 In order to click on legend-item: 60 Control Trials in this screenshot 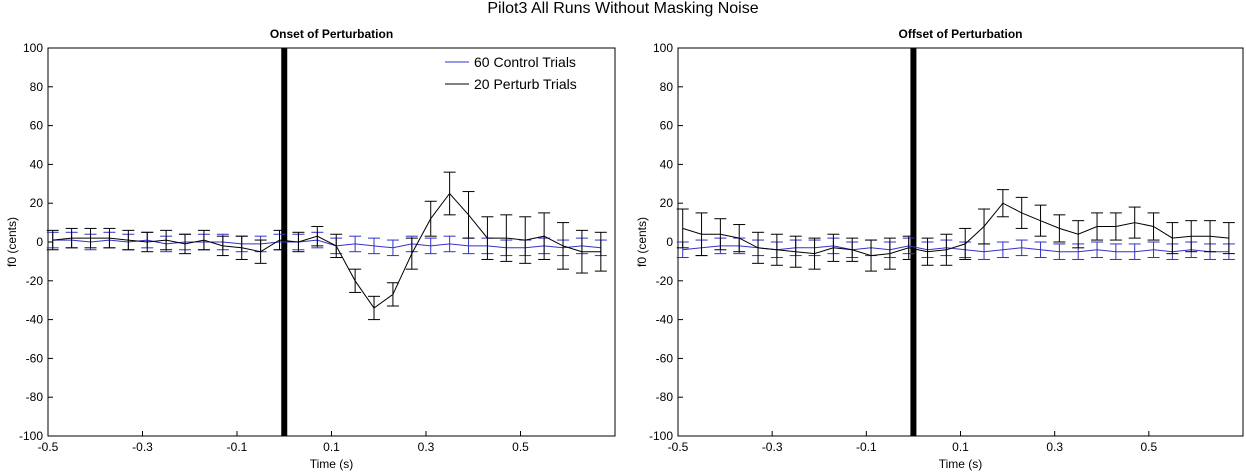, I will do `click(510, 62)`.